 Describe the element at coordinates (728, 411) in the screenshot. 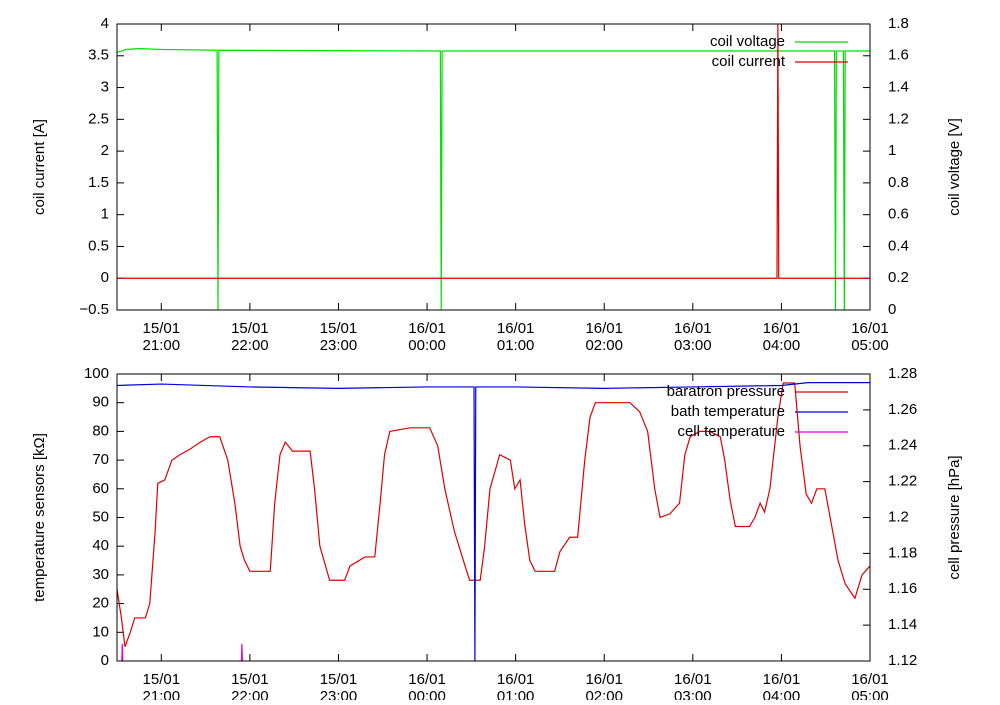

I see `legend-label: bath temperature` at that location.